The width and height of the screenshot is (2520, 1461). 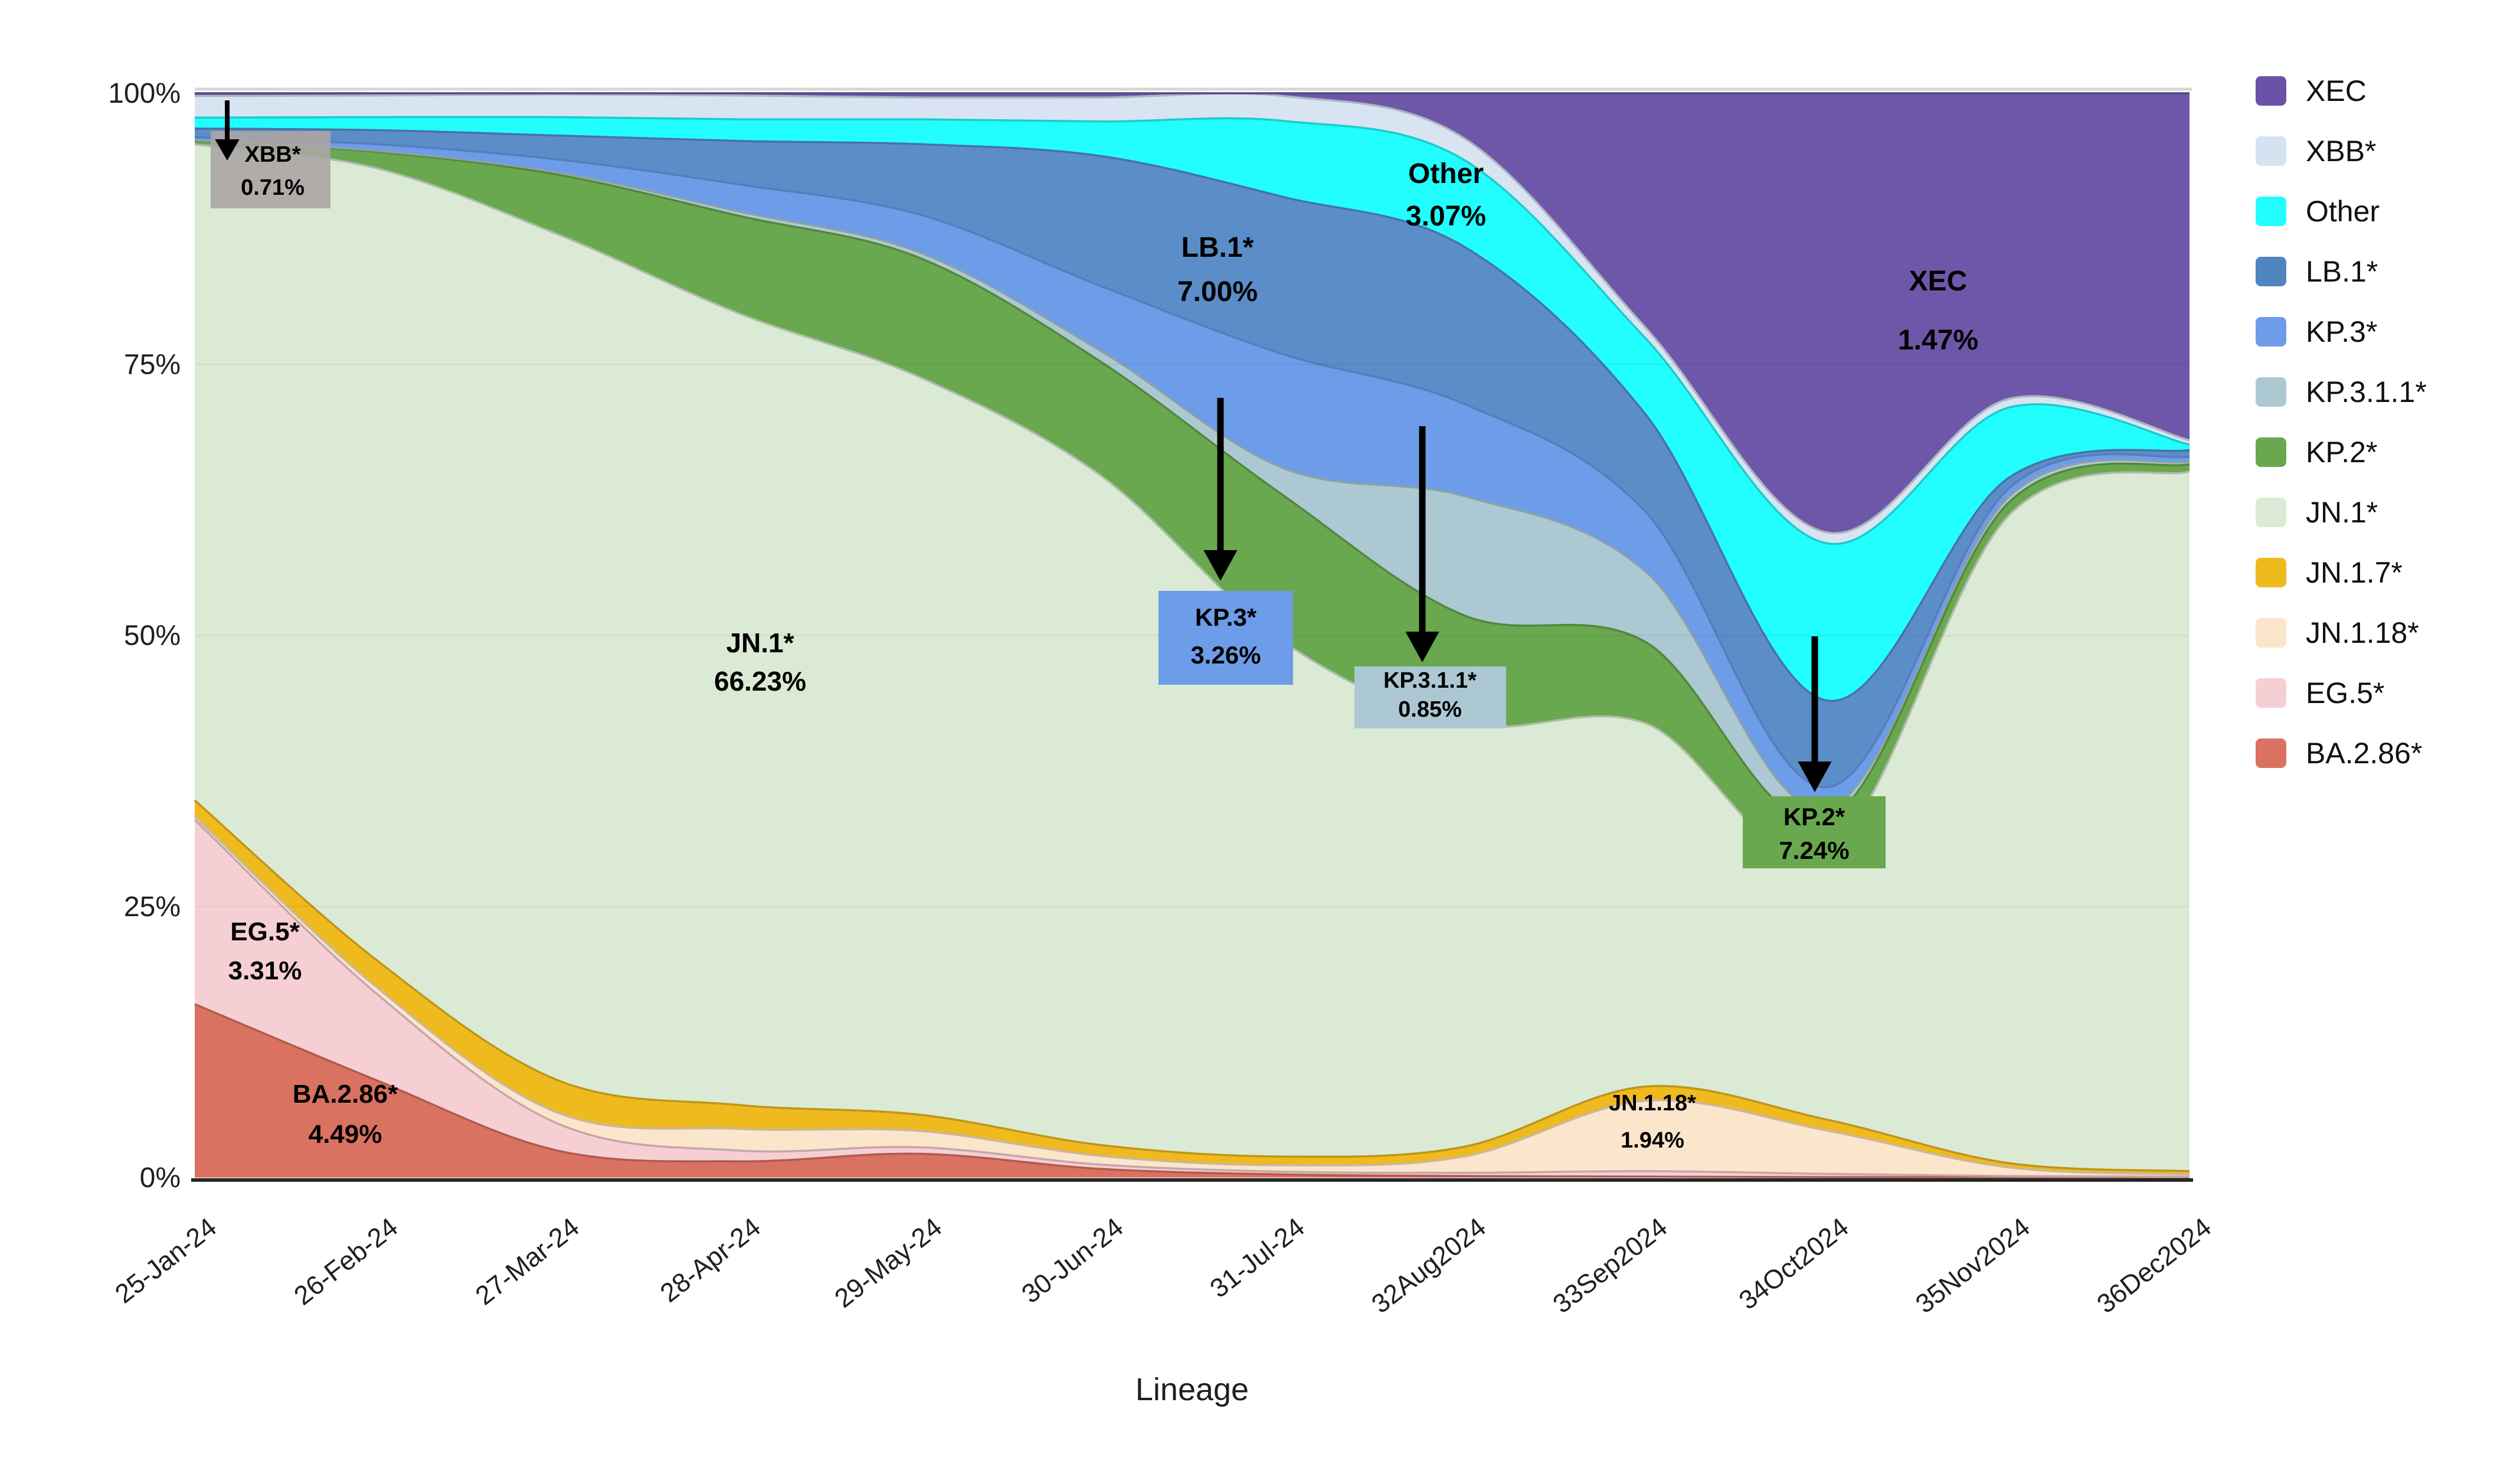 What do you see at coordinates (265, 970) in the screenshot?
I see `annotation-value-eg-5: 3.31%` at bounding box center [265, 970].